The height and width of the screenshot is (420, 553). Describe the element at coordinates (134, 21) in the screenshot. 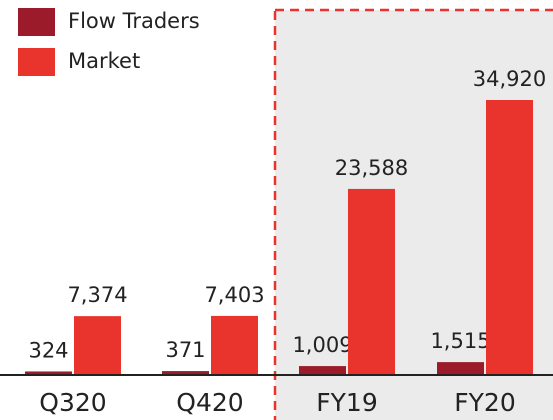

I see `legend-label: Flow Traders` at that location.